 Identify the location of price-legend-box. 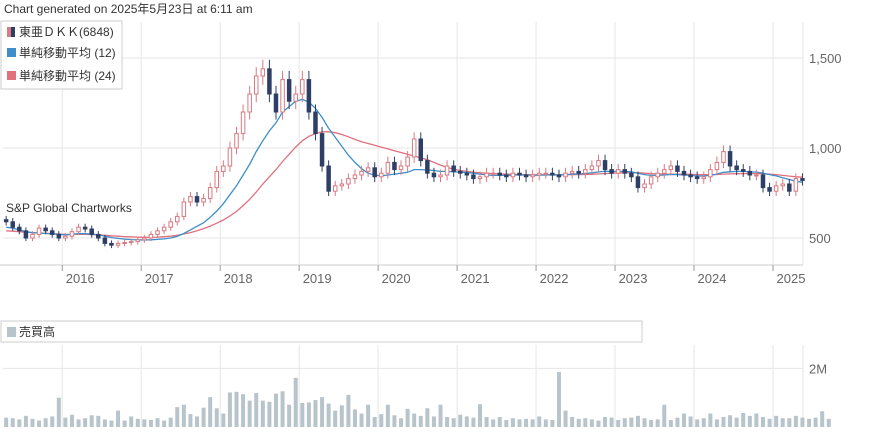
(61, 55).